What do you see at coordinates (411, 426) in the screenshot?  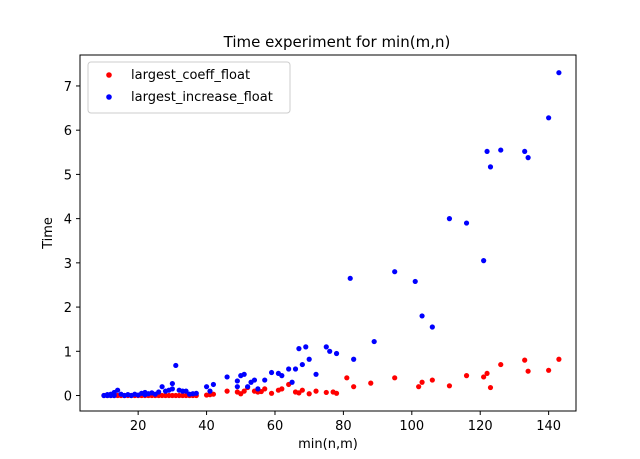 I see `x-tick-label-100: 100` at bounding box center [411, 426].